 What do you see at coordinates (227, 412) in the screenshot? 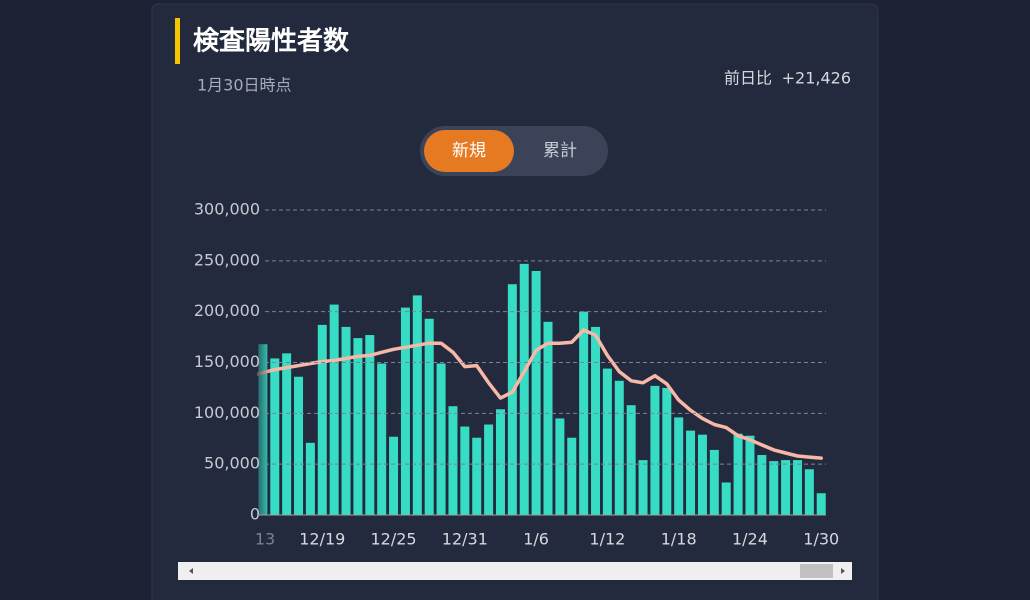
I see `y-tick-label: 100,000` at bounding box center [227, 412].